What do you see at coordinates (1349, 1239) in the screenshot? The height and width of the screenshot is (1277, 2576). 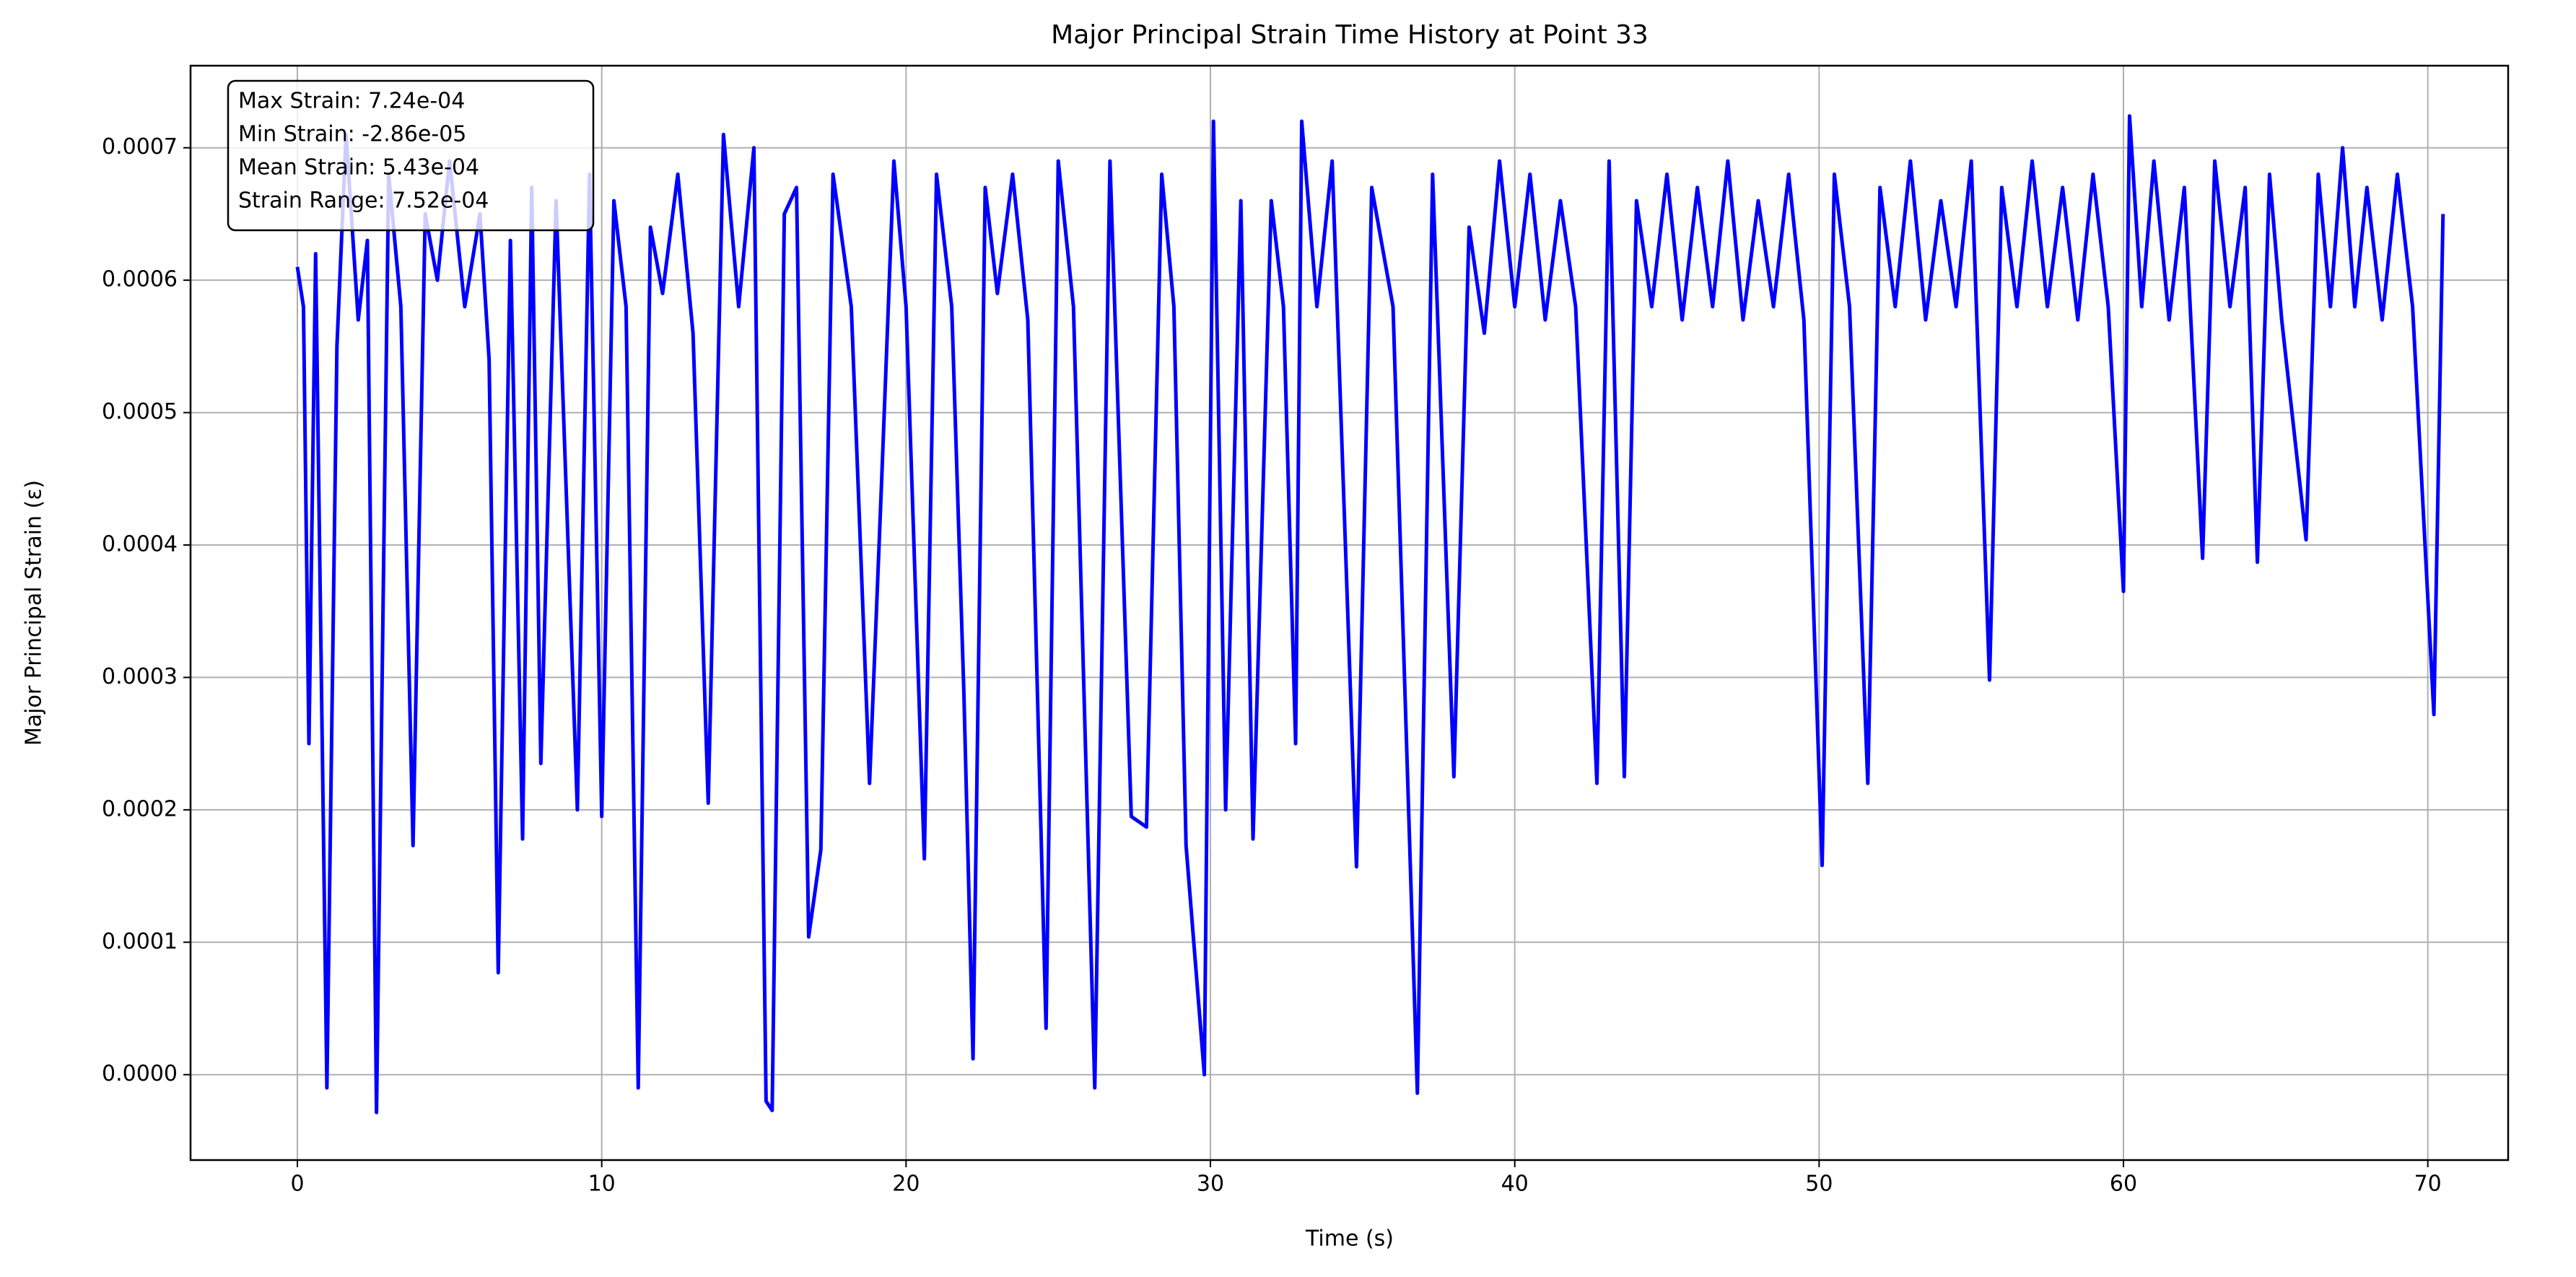 I see `x-axis-label: Time (s)` at bounding box center [1349, 1239].